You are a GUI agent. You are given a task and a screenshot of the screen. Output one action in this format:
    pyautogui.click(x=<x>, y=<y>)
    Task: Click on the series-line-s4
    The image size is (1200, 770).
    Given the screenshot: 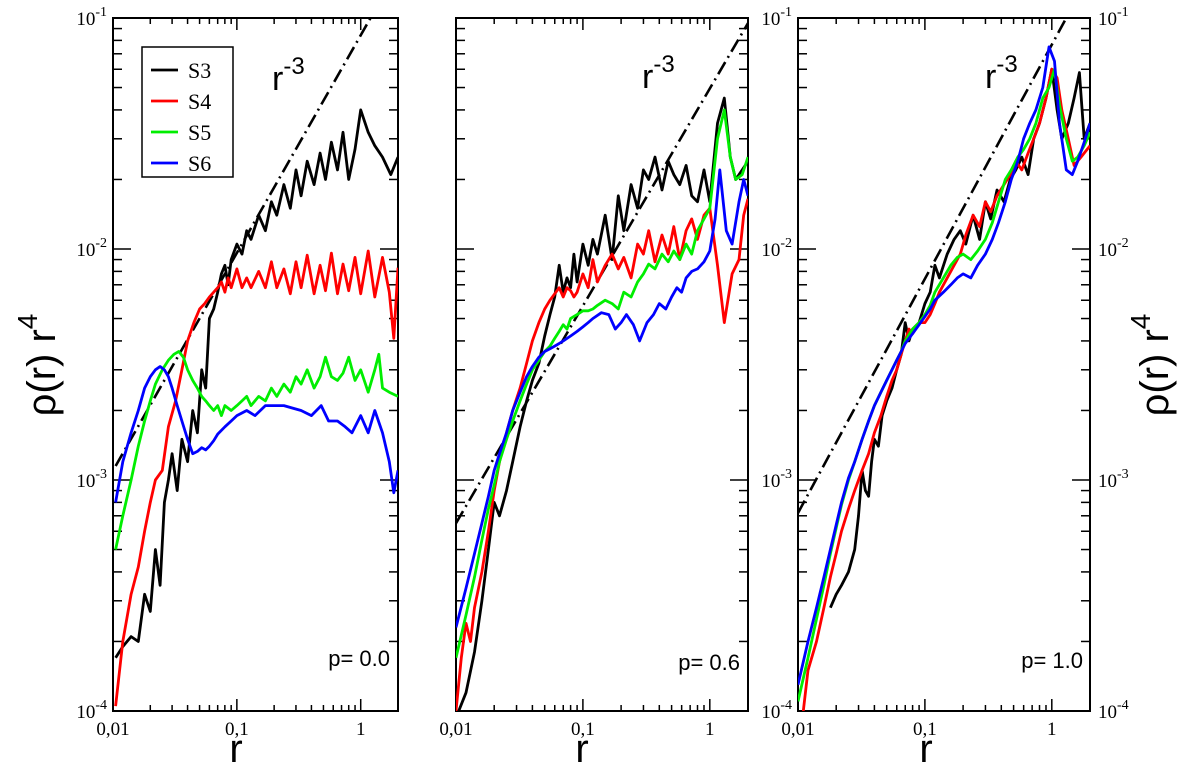 What is the action you would take?
    pyautogui.click(x=256, y=478)
    